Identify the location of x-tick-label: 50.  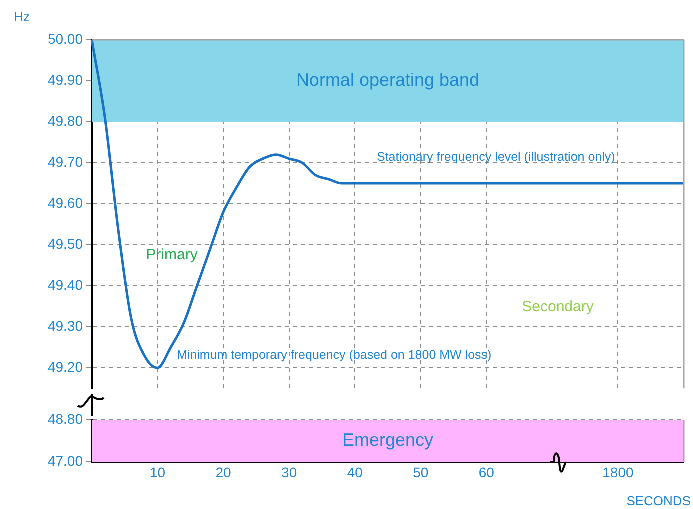
(421, 472).